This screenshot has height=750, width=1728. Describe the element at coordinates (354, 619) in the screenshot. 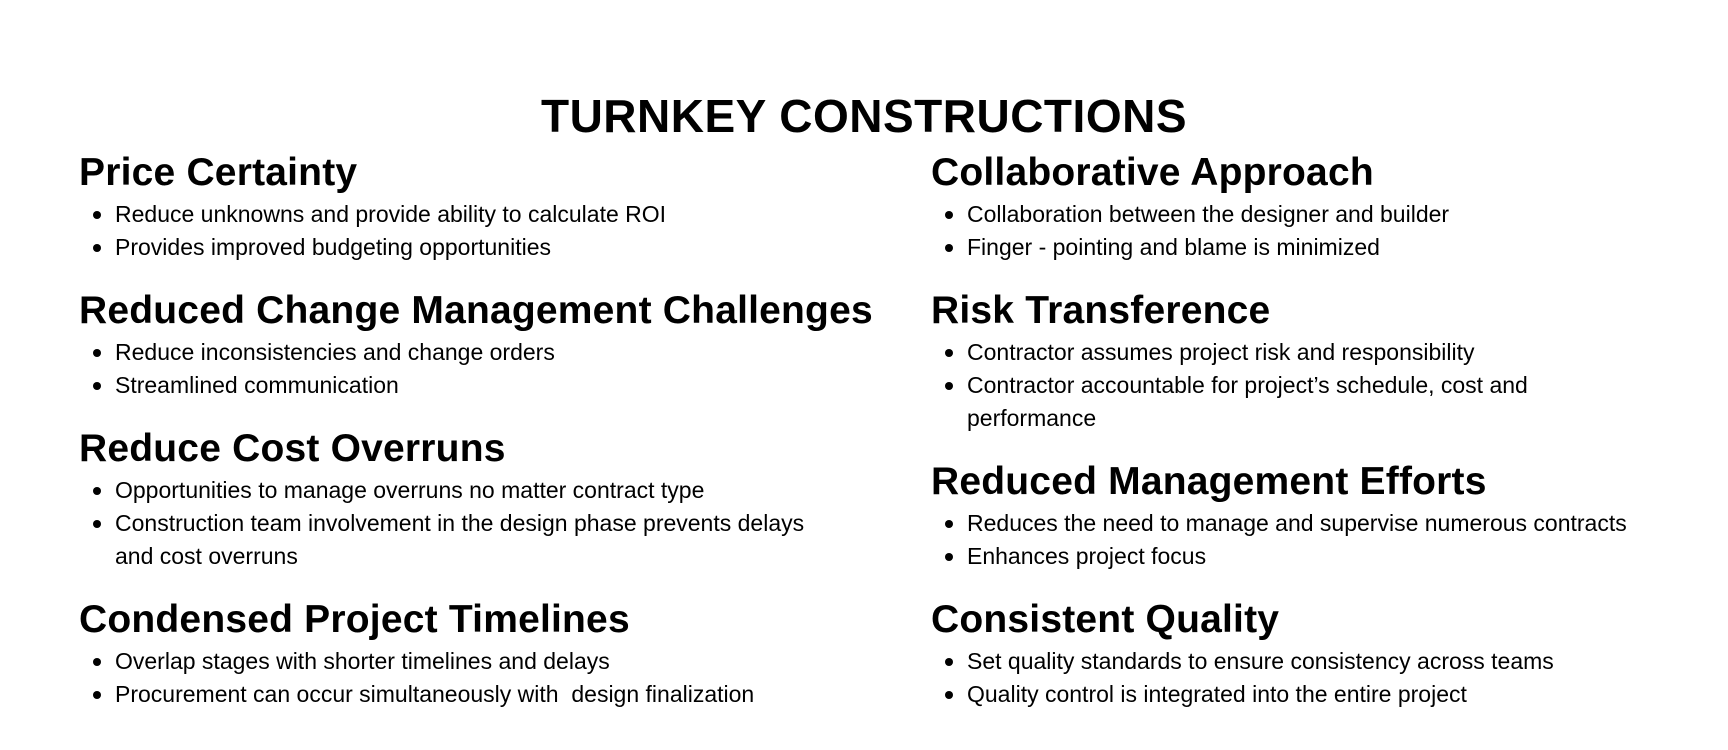

I see `section-heading: Condensed Project Timelines` at that location.